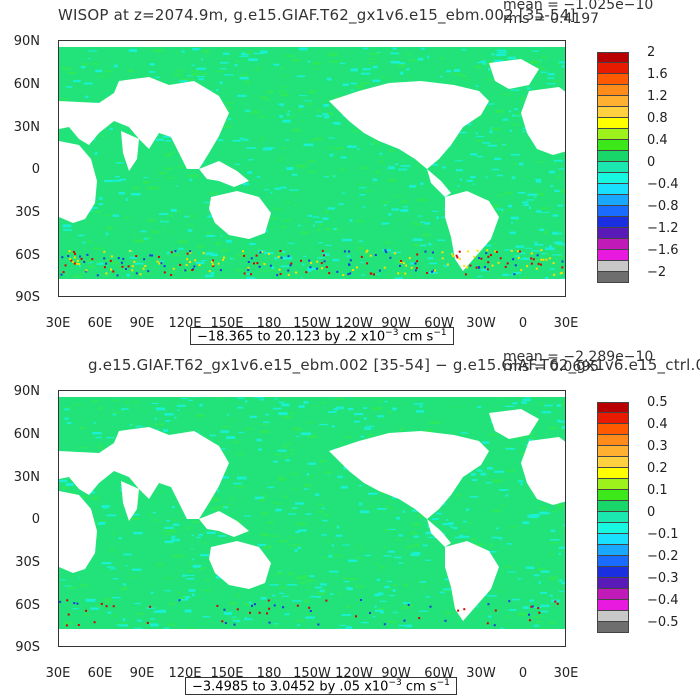 Image resolution: width=700 pixels, height=700 pixels. What do you see at coordinates (613, 518) in the screenshot?
I see `colorbar` at bounding box center [613, 518].